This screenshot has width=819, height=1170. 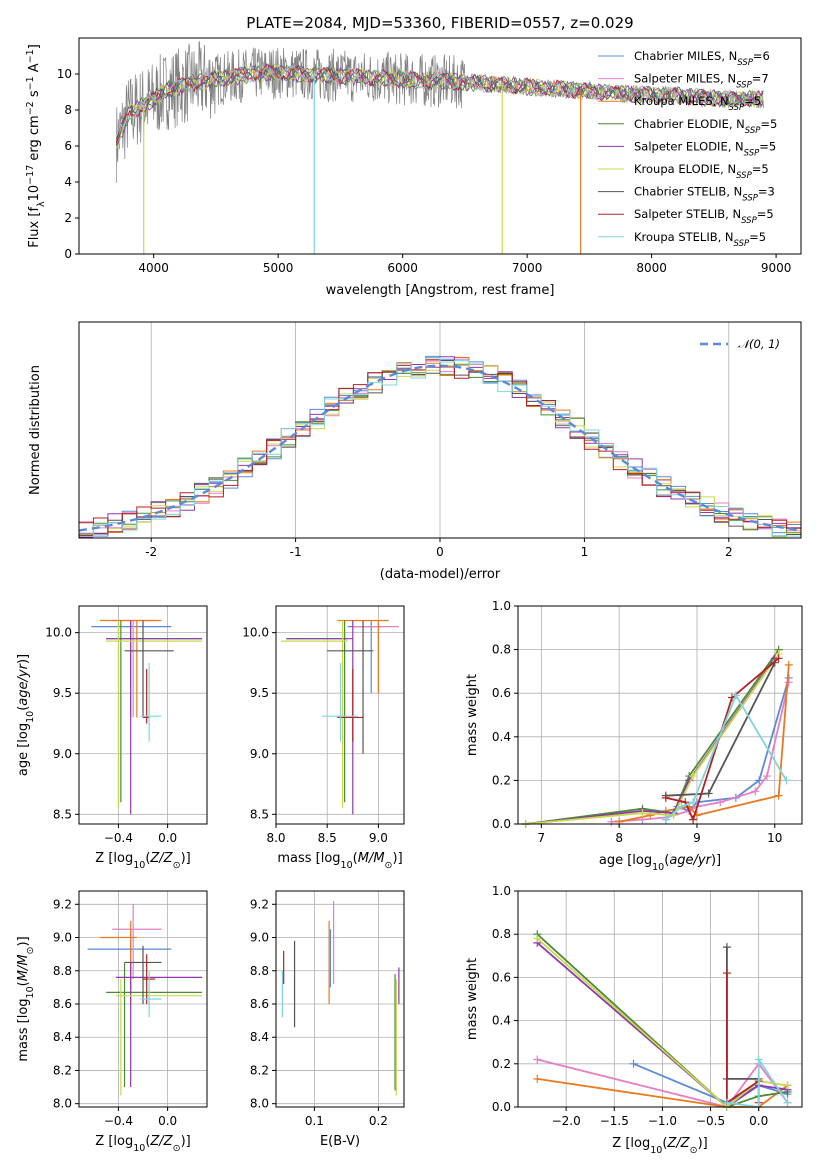 I want to click on age_vs_mass-panel: 8.0 8.5 9.0 8.5 9.0 9.5 10.0 mass [log10(M/M⊙)], so click(x=323, y=738).